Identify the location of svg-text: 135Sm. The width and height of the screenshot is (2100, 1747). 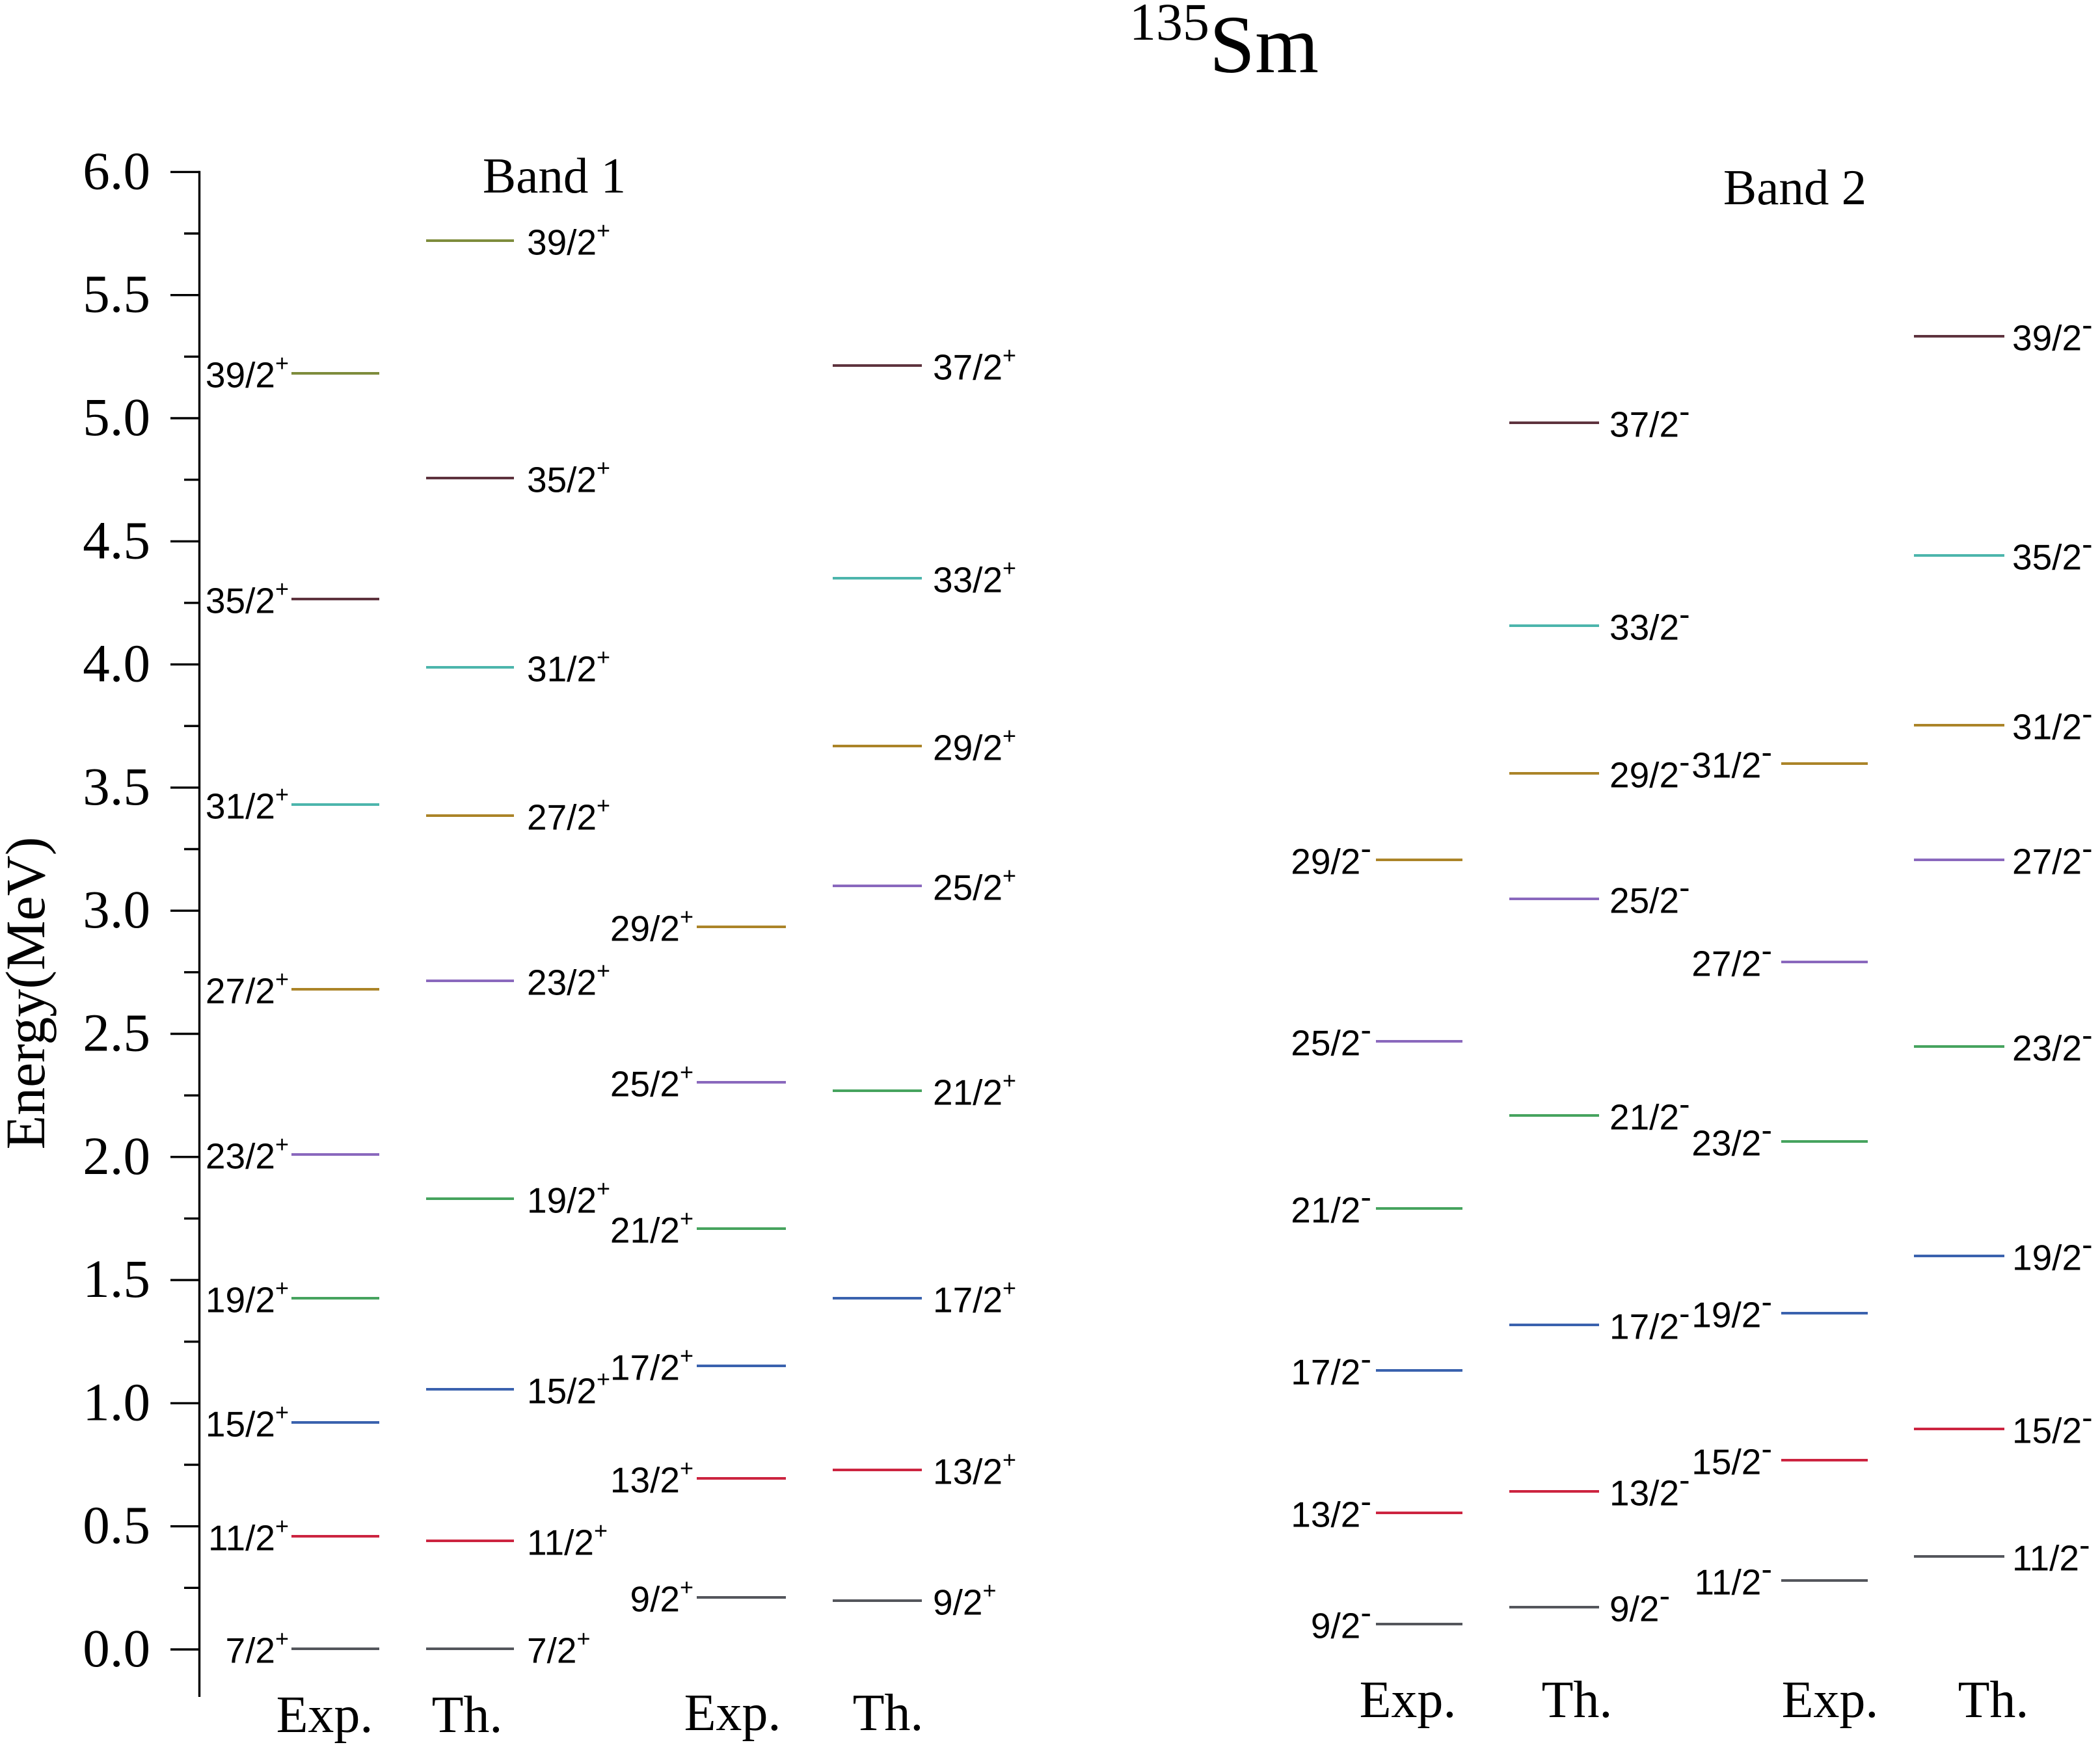
(1224, 45).